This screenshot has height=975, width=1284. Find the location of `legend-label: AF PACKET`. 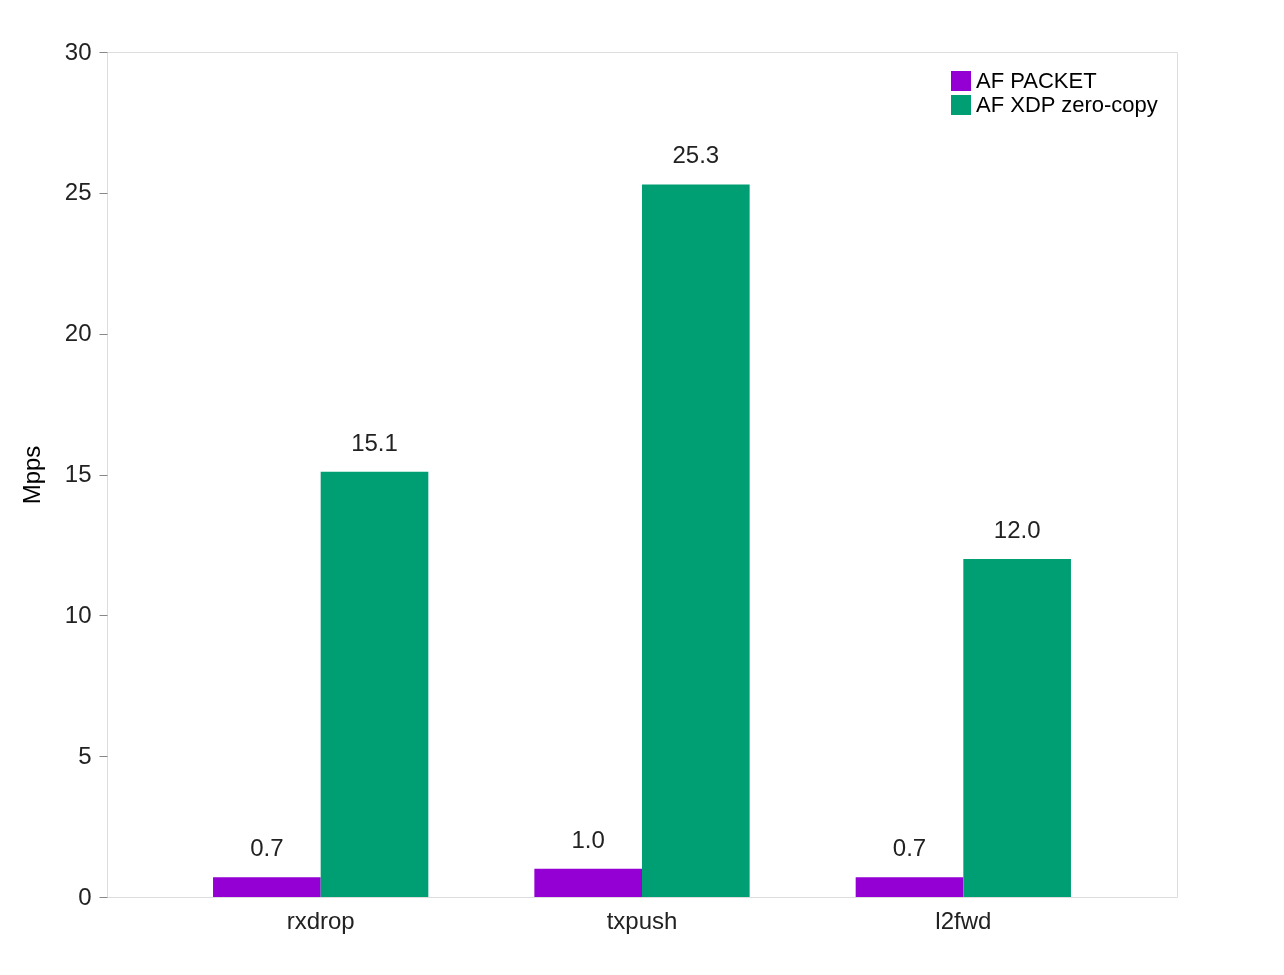

legend-label: AF PACKET is located at coordinates (1036, 80).